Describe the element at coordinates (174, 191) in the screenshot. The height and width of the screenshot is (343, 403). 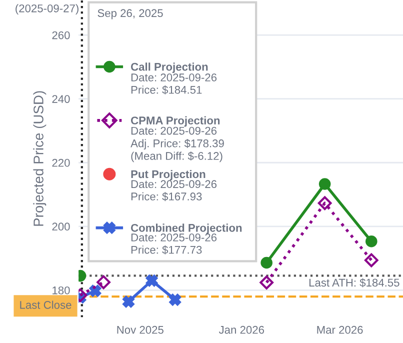
I see `annotation: Date: 2025-09-26 Price: $167.93` at that location.